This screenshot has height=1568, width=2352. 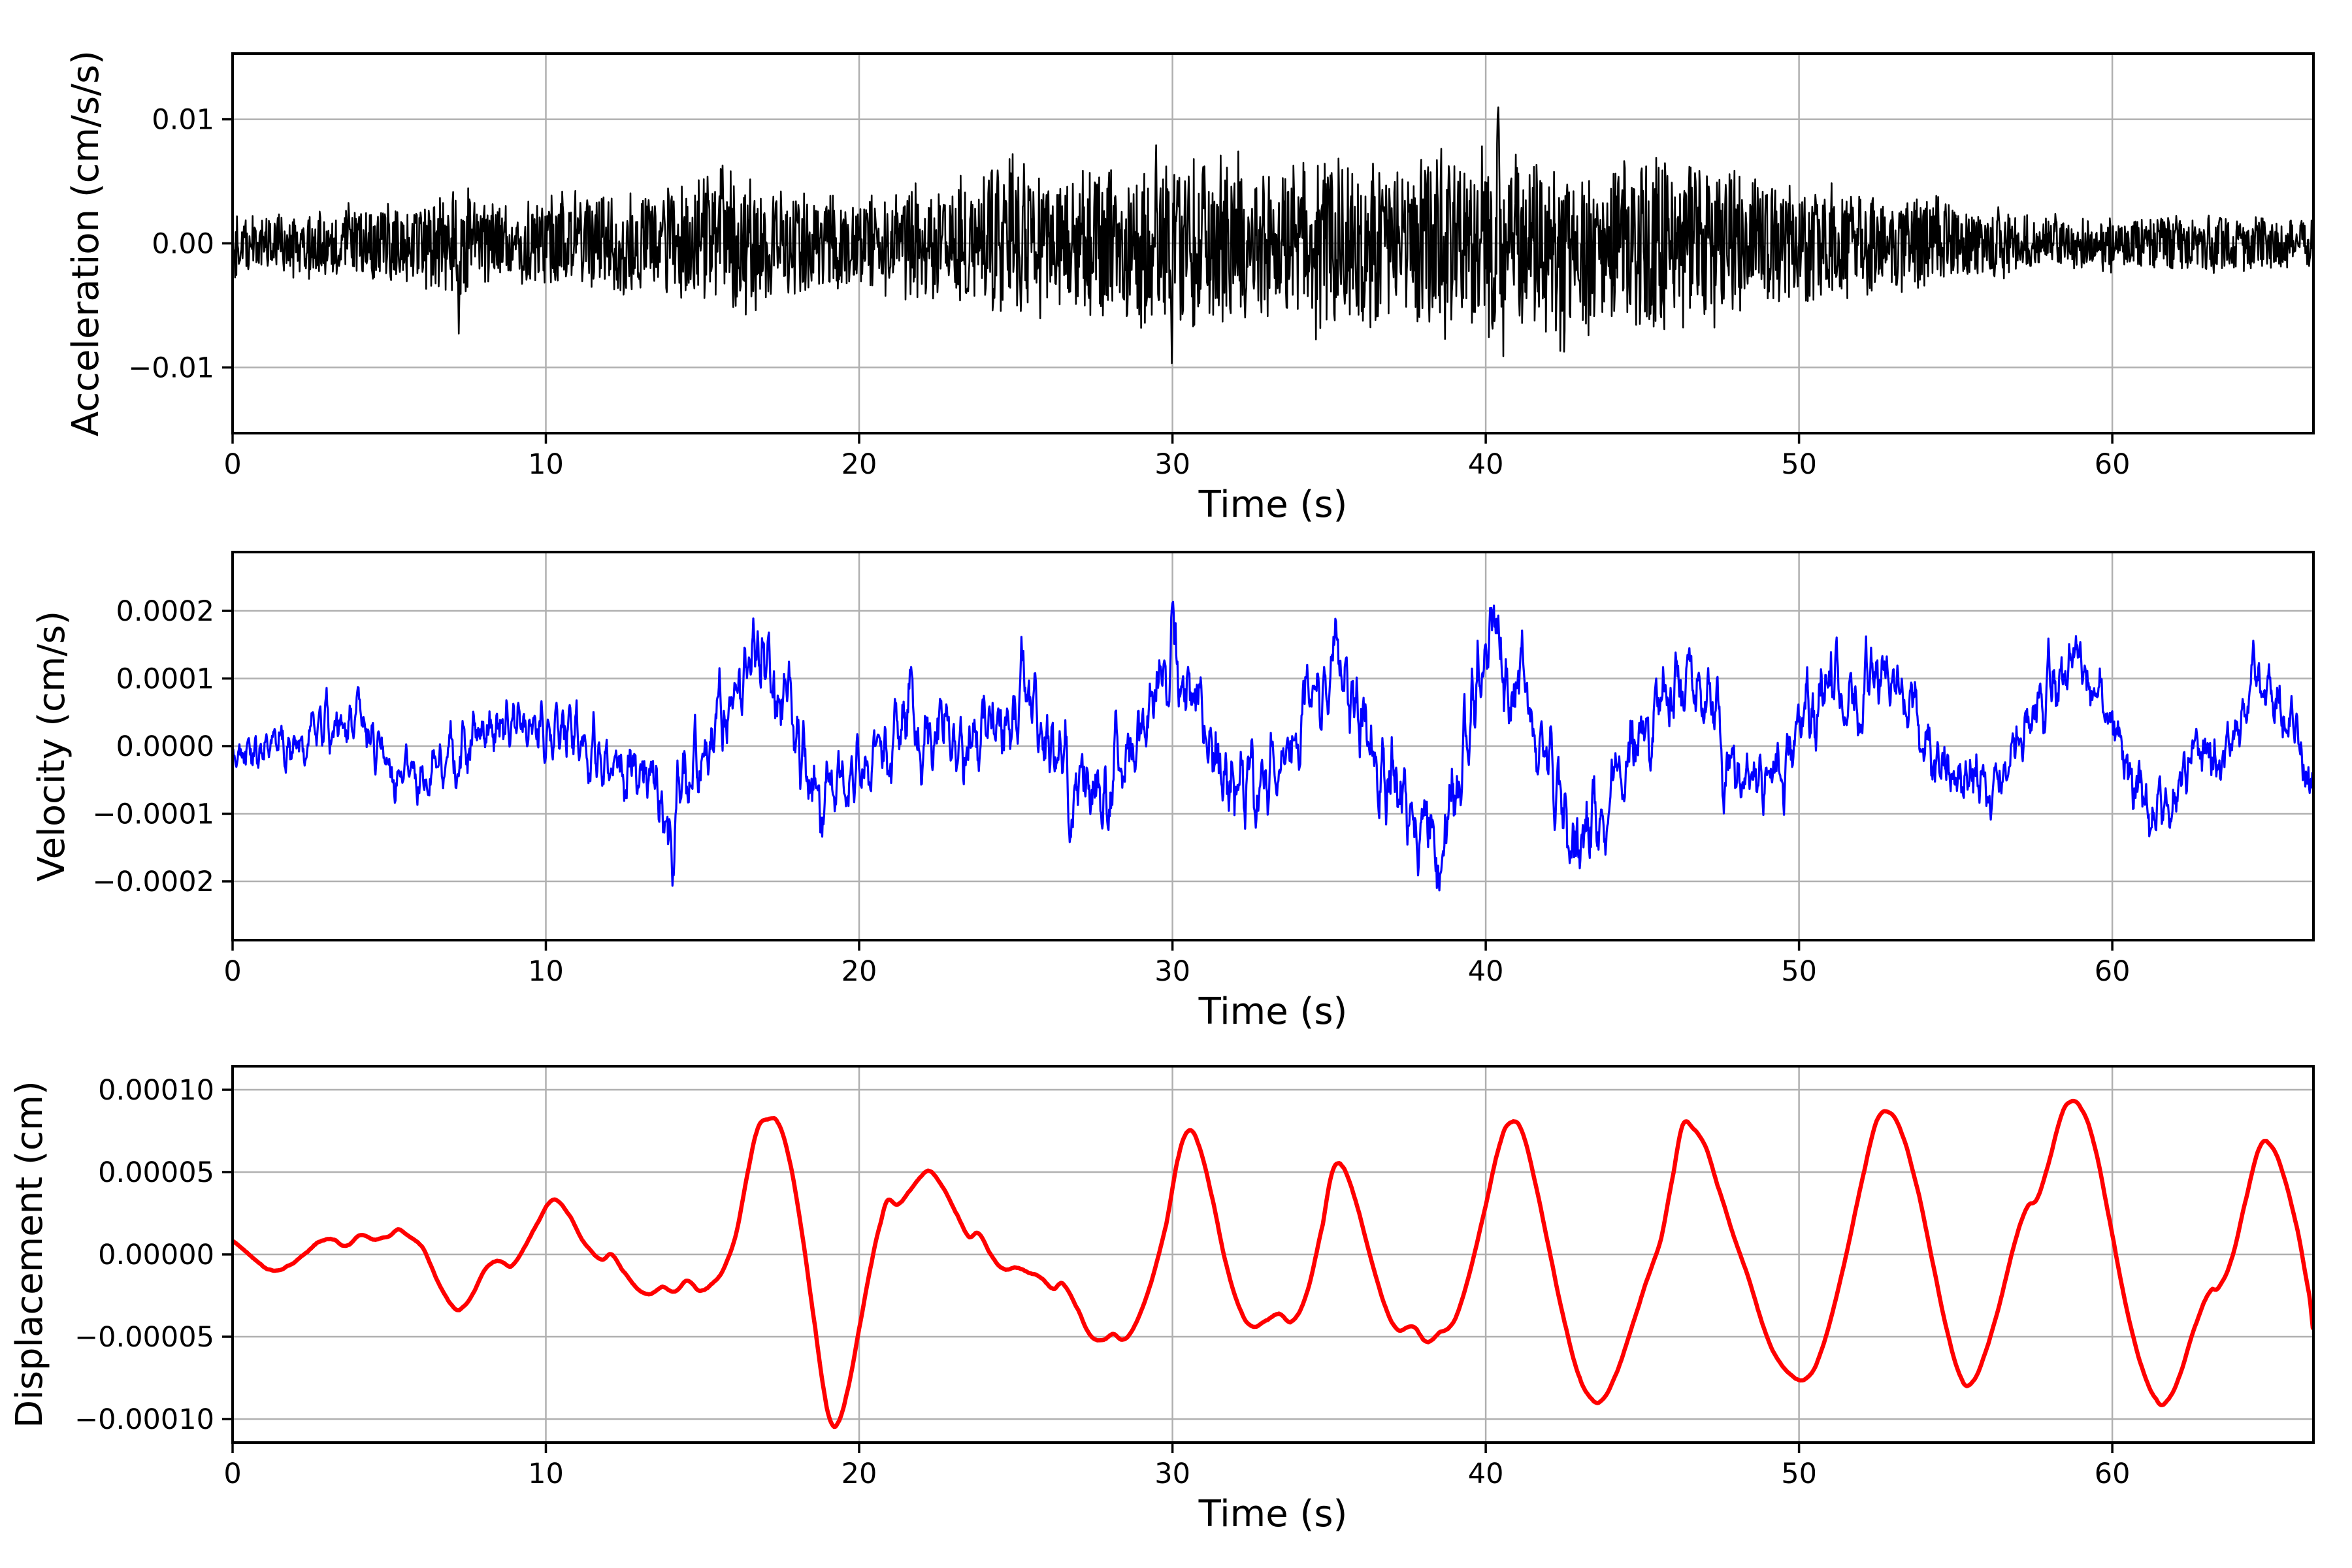 I want to click on y-tick-label: −0.0001, so click(x=154, y=814).